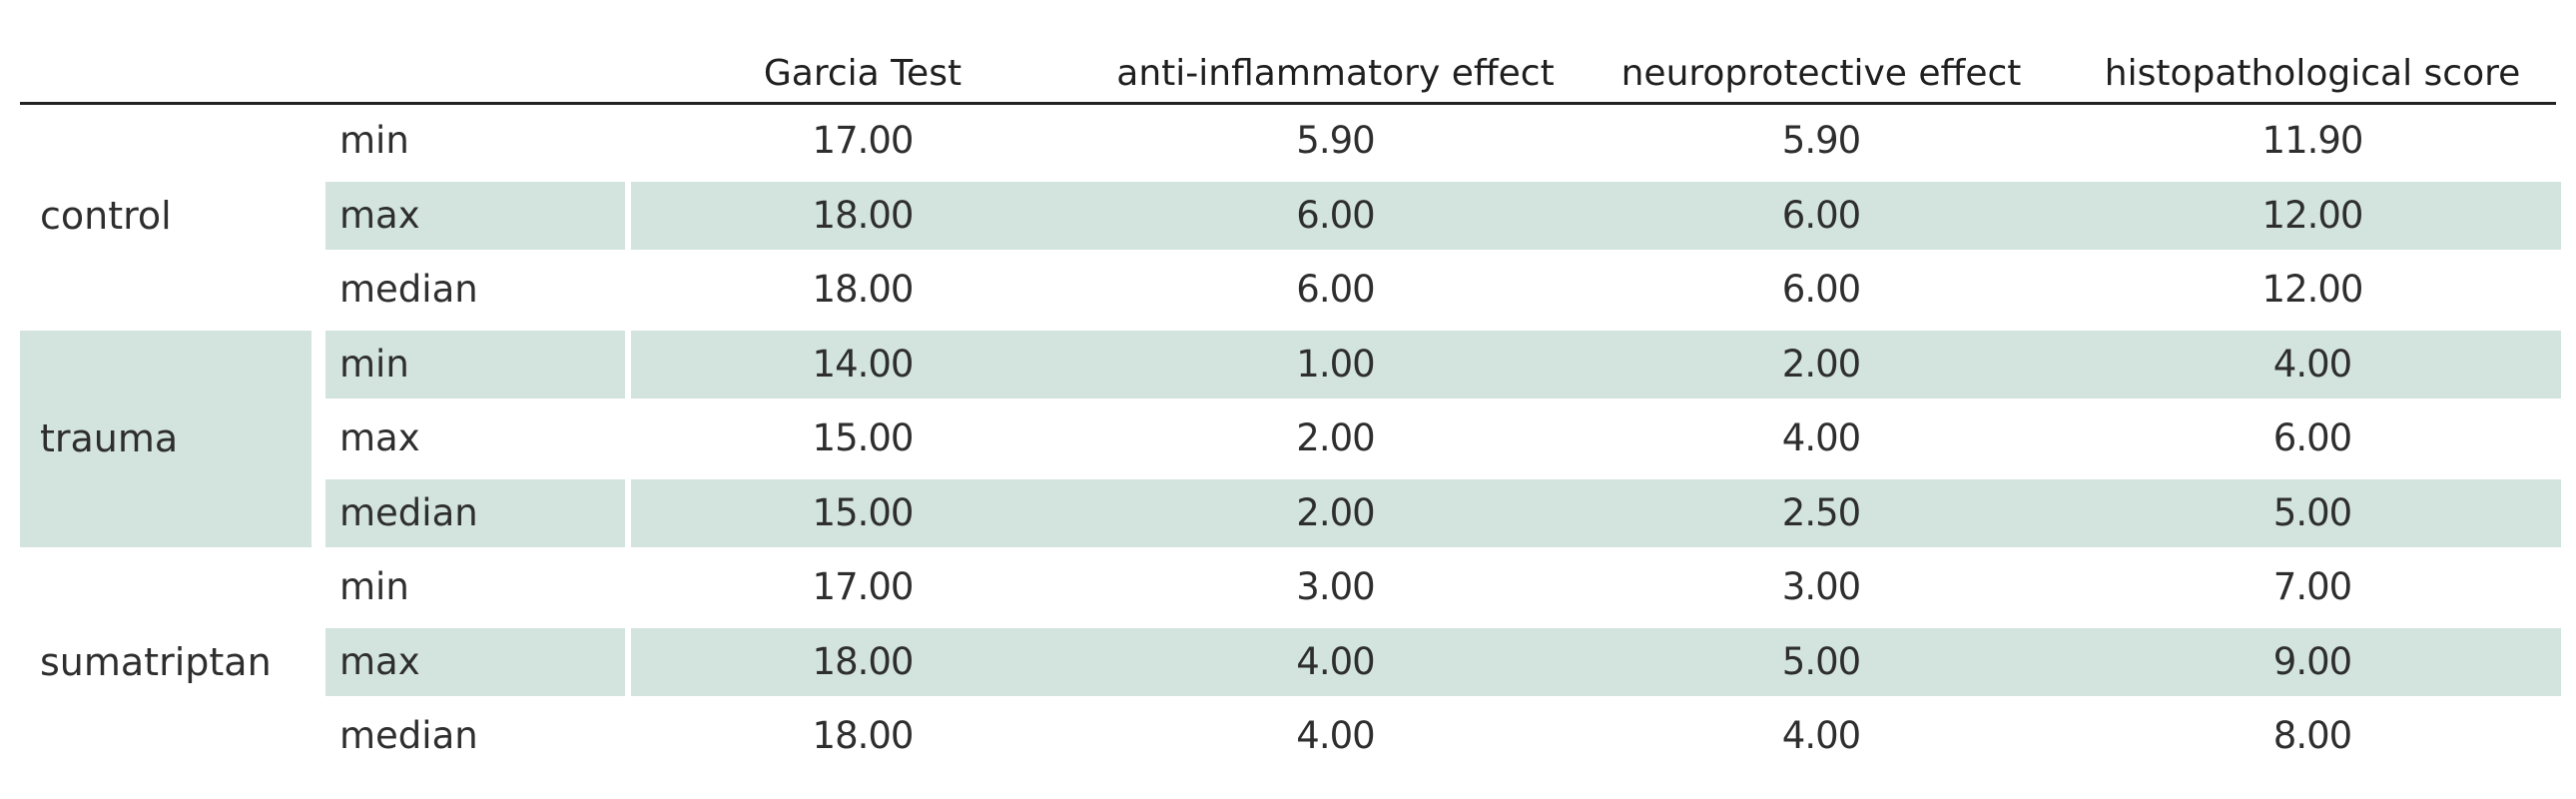  What do you see at coordinates (2312, 73) in the screenshot?
I see `column-header: histopathological score` at bounding box center [2312, 73].